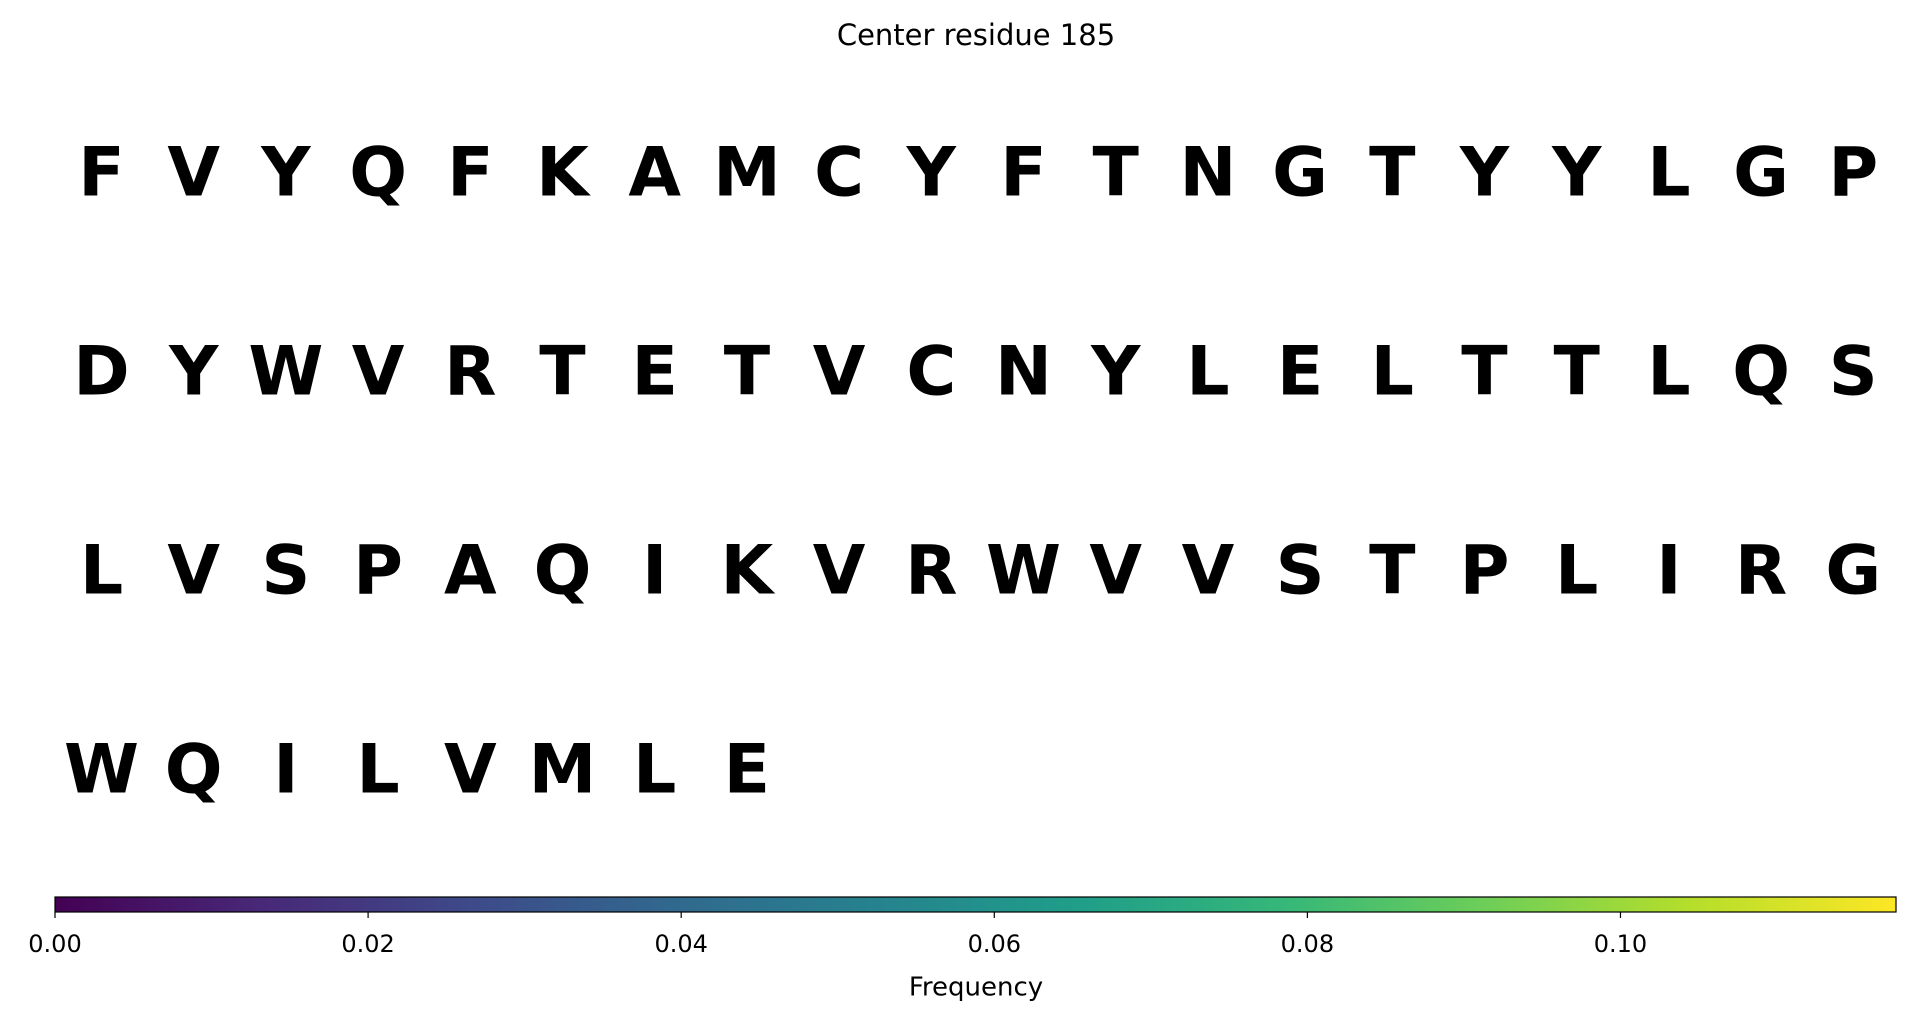  What do you see at coordinates (1307, 944) in the screenshot?
I see `x-tick-label: 0.08` at bounding box center [1307, 944].